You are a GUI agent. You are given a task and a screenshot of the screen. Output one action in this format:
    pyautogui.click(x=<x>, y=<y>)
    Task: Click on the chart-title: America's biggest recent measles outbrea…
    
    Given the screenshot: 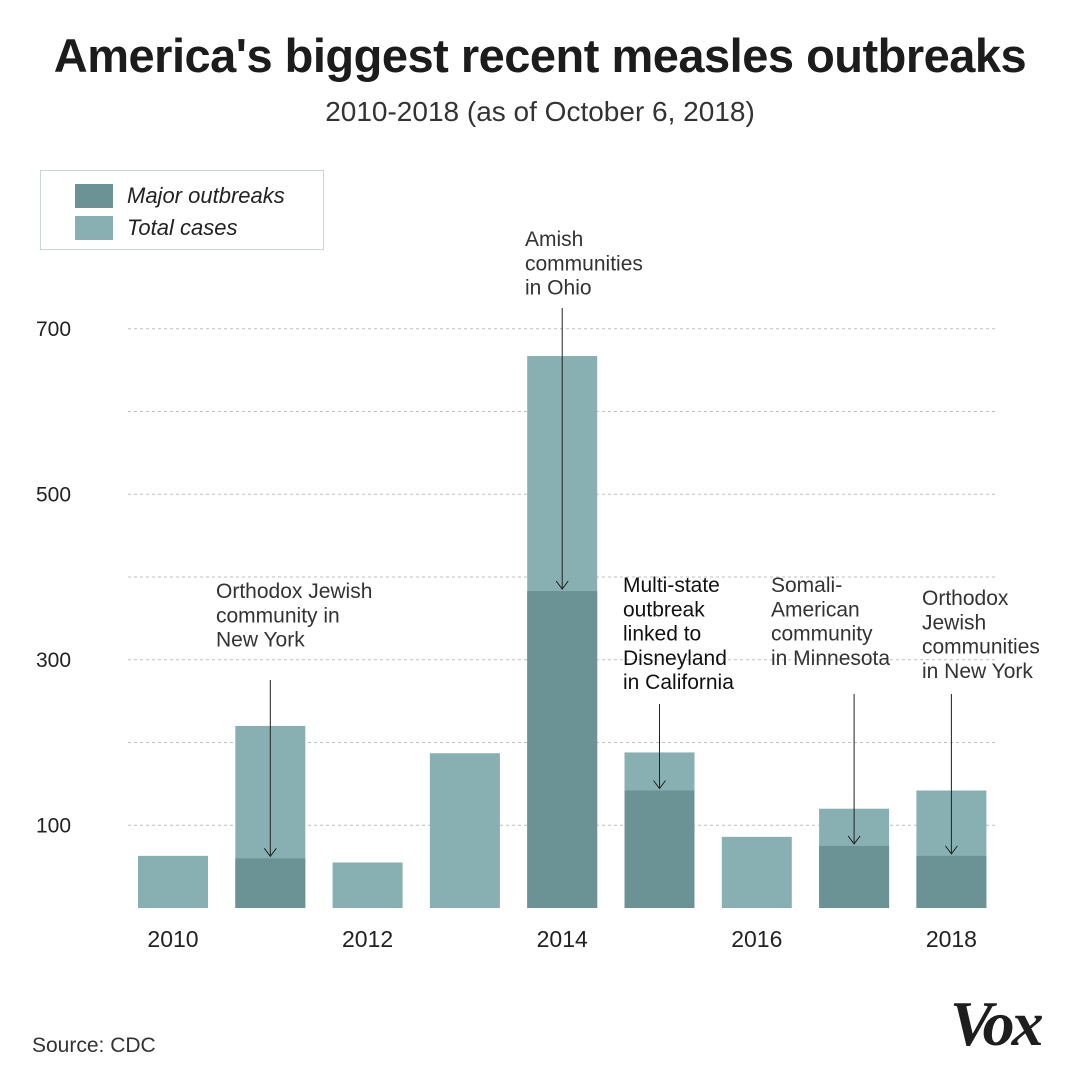 What is the action you would take?
    pyautogui.click(x=540, y=55)
    